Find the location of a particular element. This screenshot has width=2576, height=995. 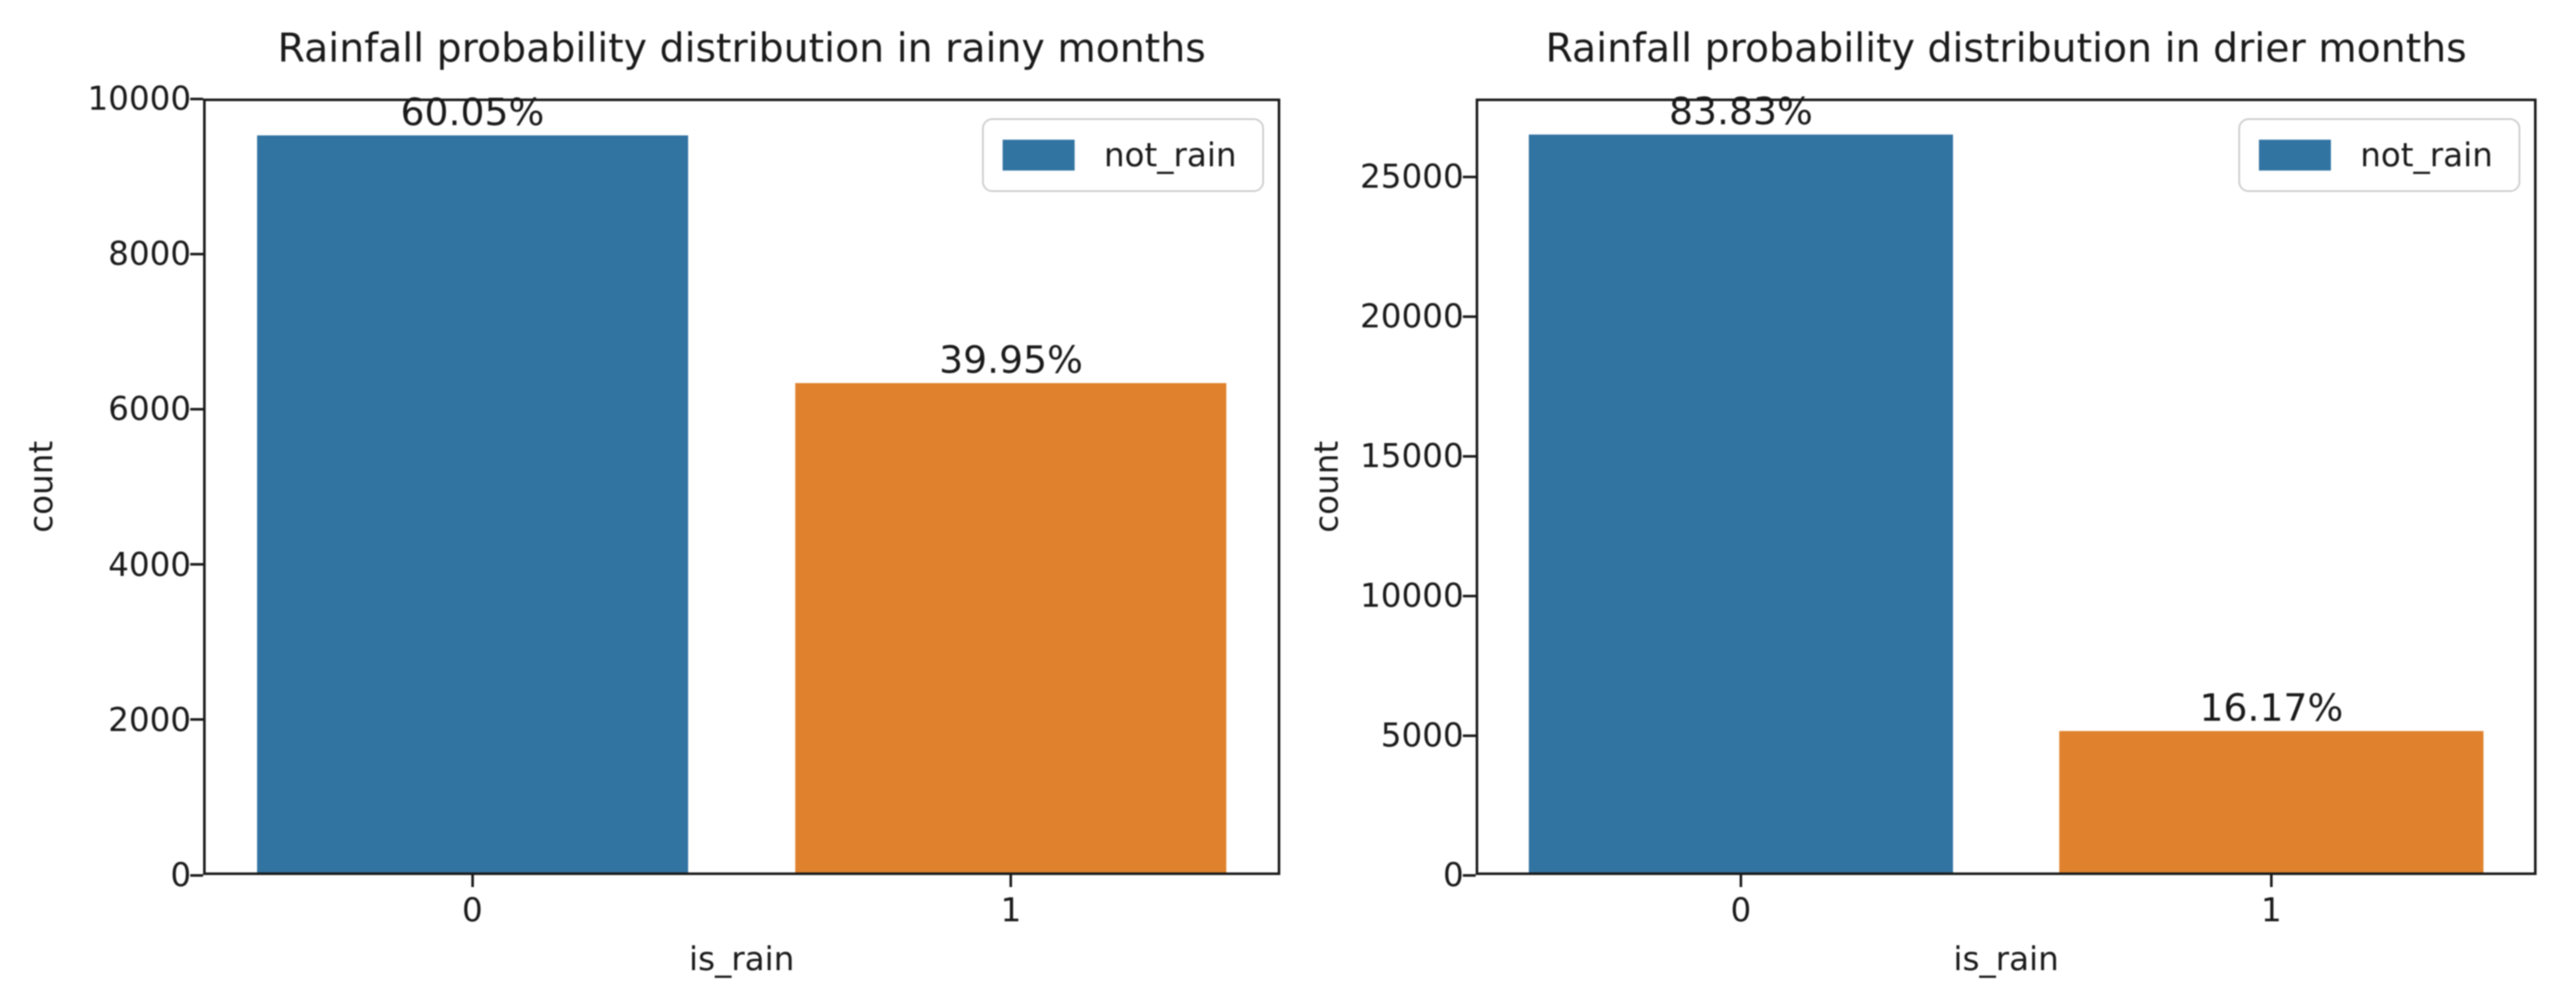

y-tick-label: 4000 is located at coordinates (149, 564).